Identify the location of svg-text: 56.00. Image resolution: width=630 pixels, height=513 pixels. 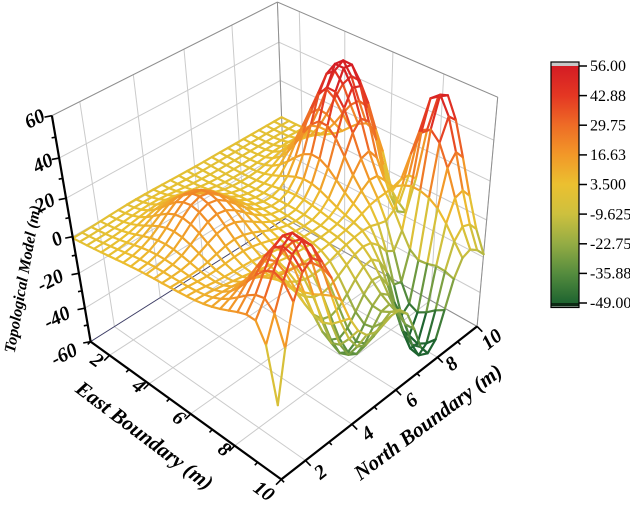
(608, 66).